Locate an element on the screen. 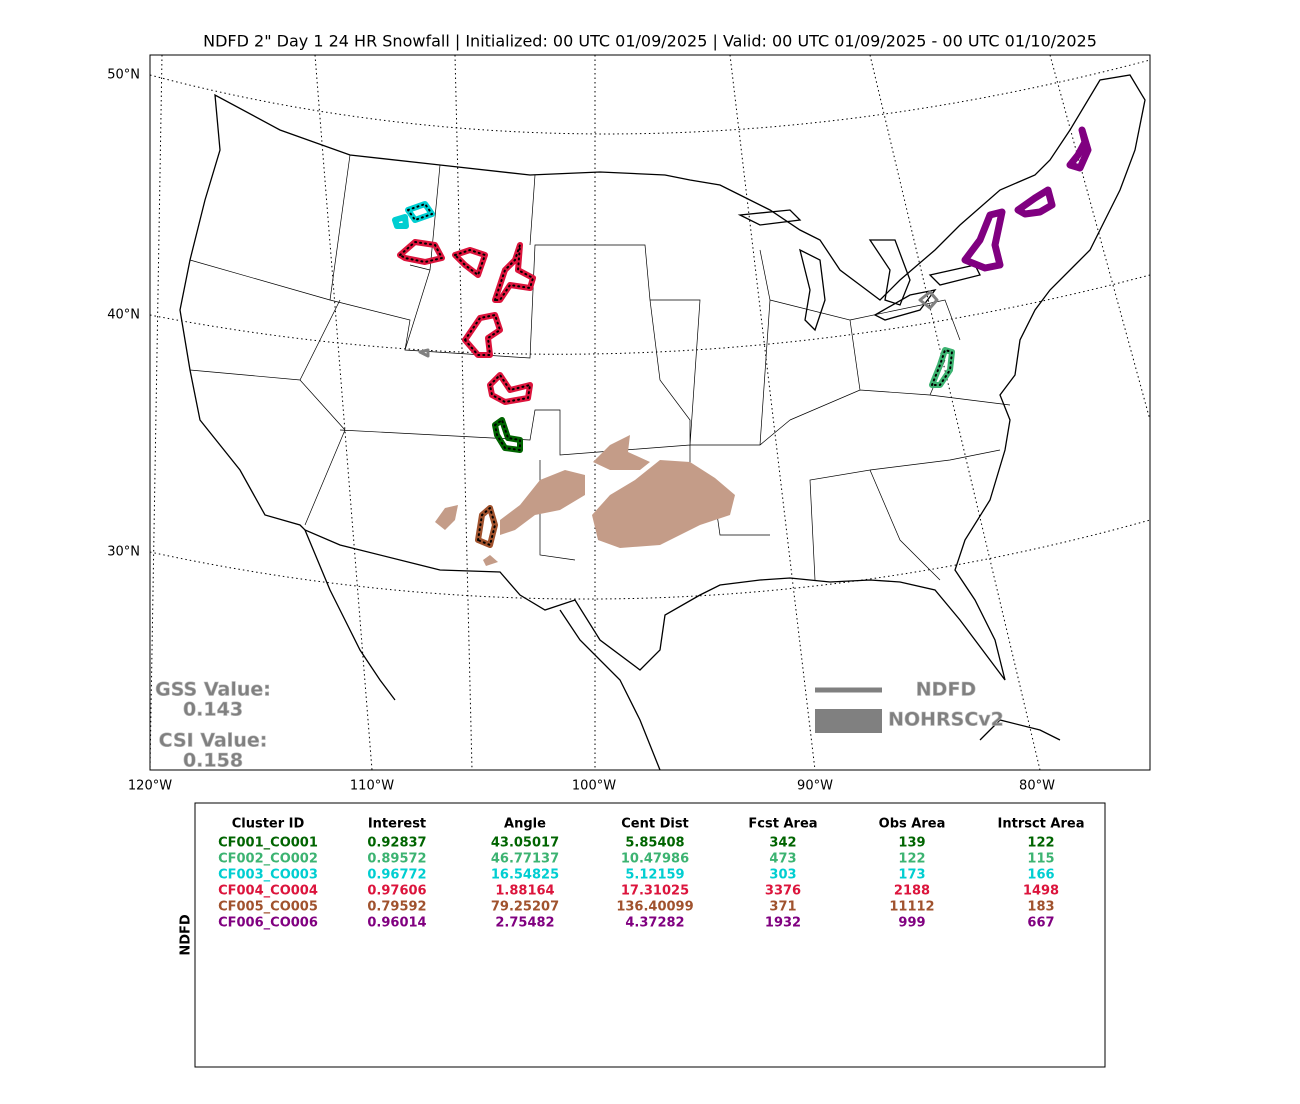  table-cell: 0.96014 is located at coordinates (396, 923).